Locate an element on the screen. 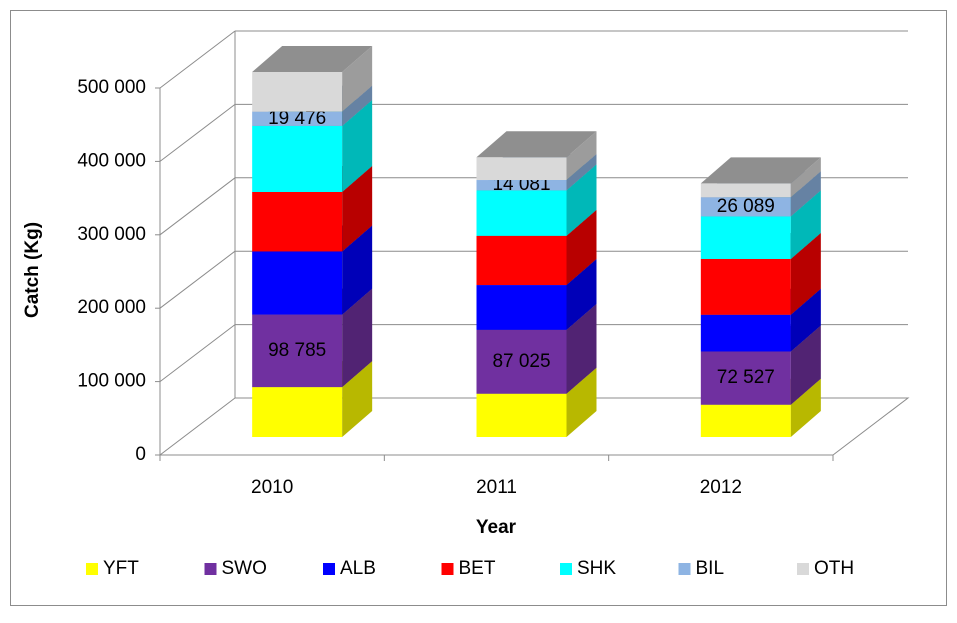  y-tick-label: 500 000 is located at coordinates (111, 87).